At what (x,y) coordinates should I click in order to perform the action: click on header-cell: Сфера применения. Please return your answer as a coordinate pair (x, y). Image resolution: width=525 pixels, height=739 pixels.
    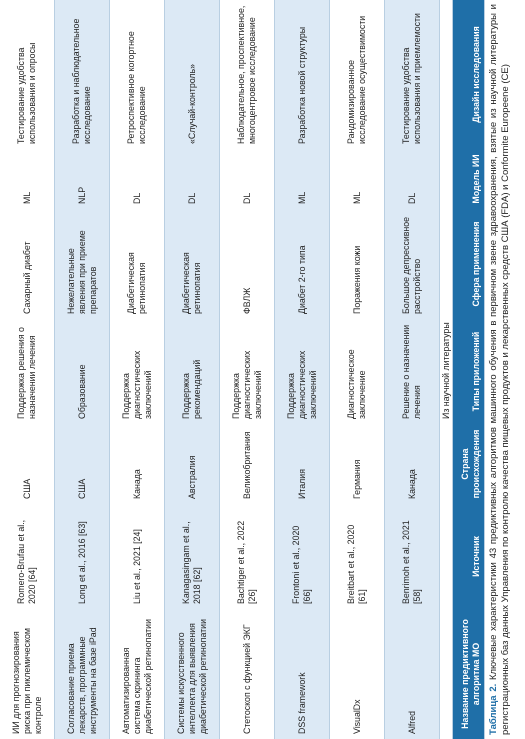
    Looking at the image, I should click on (476, 264).